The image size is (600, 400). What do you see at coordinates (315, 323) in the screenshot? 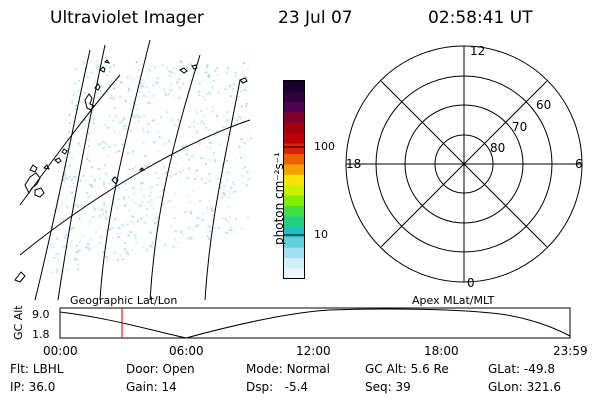
I see `timeline-frame` at bounding box center [315, 323].